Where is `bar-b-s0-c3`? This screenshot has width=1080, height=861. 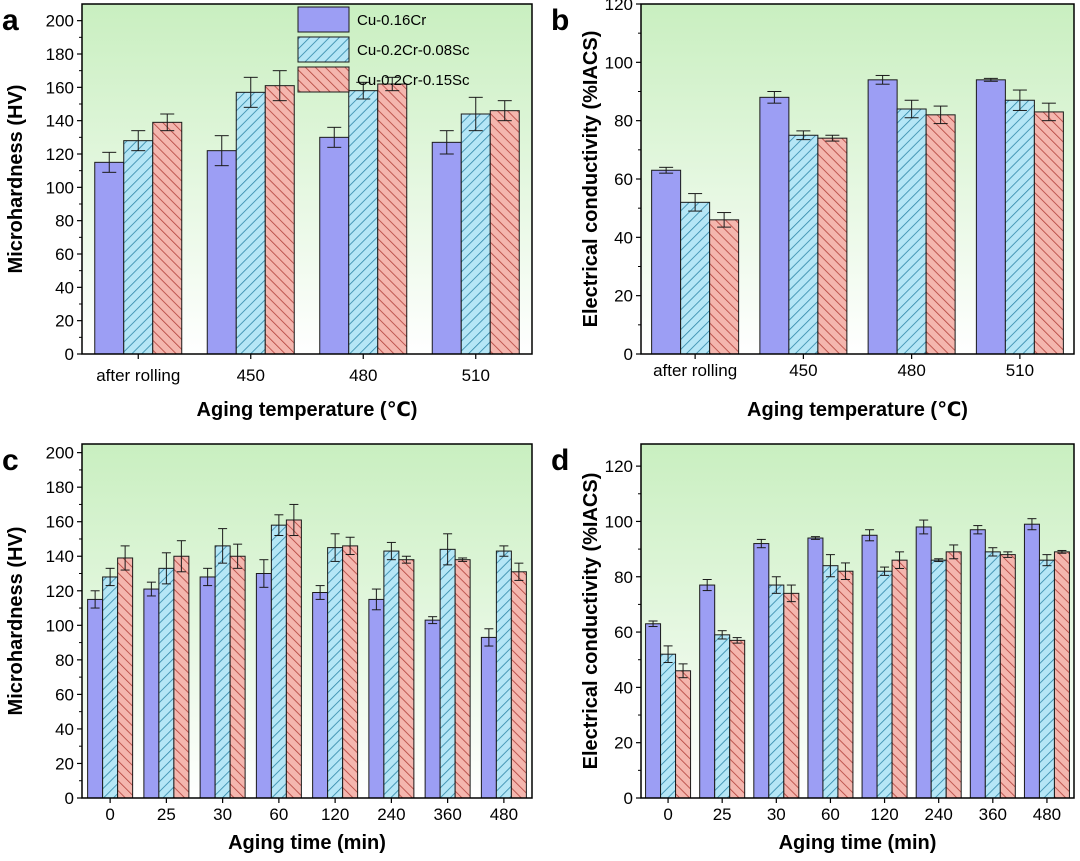
bar-b-s0-c3 is located at coordinates (990, 217).